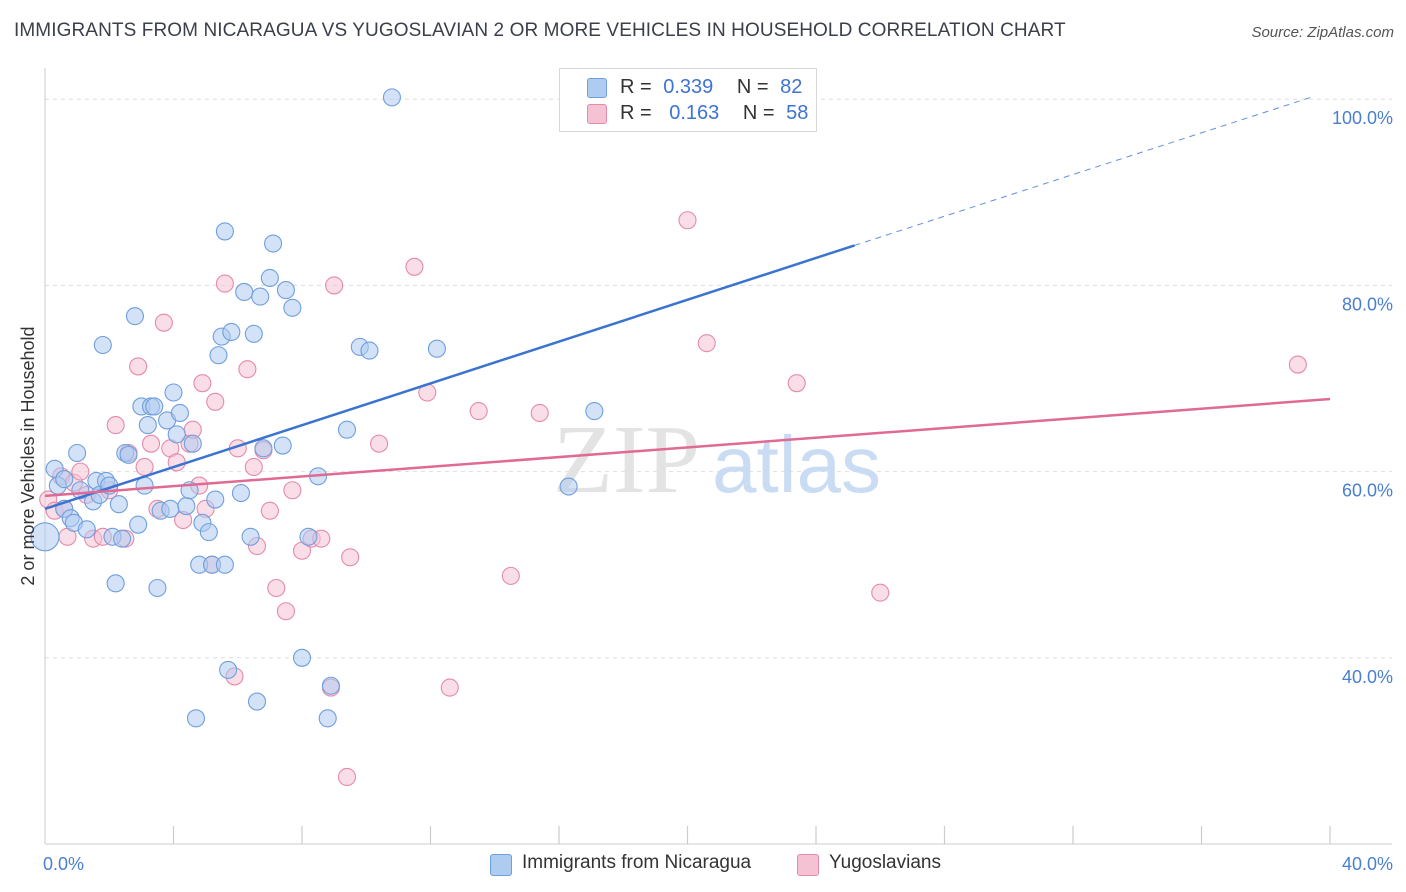 Image resolution: width=1406 pixels, height=892 pixels. Describe the element at coordinates (1367, 864) in the screenshot. I see `x-tick-label: 40.0%` at that location.